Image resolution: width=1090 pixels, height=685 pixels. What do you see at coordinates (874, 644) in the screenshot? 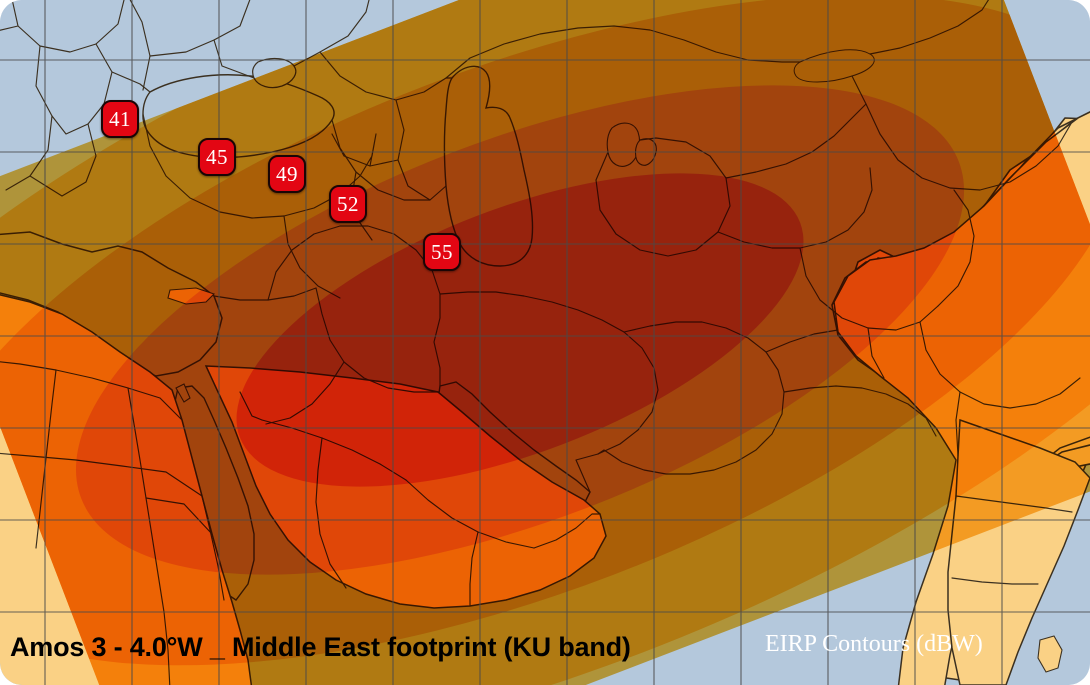
I see `legend-label: EIRP Contours (dBW)` at bounding box center [874, 644].